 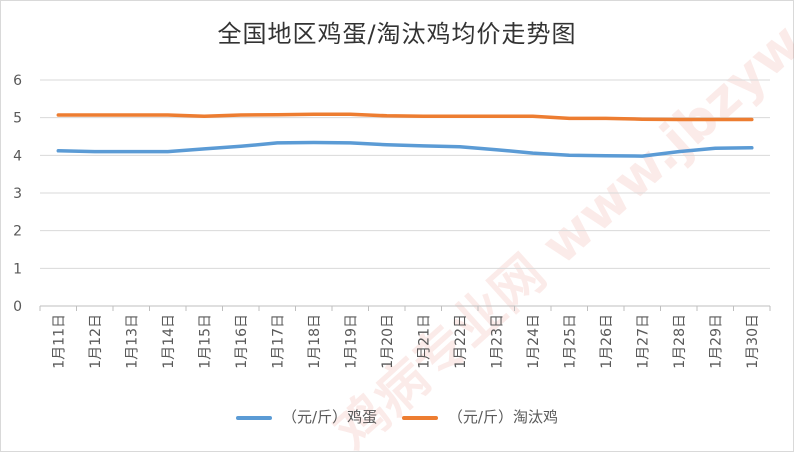 What do you see at coordinates (59, 341) in the screenshot?
I see `x-tick-label: 1月11日` at bounding box center [59, 341].